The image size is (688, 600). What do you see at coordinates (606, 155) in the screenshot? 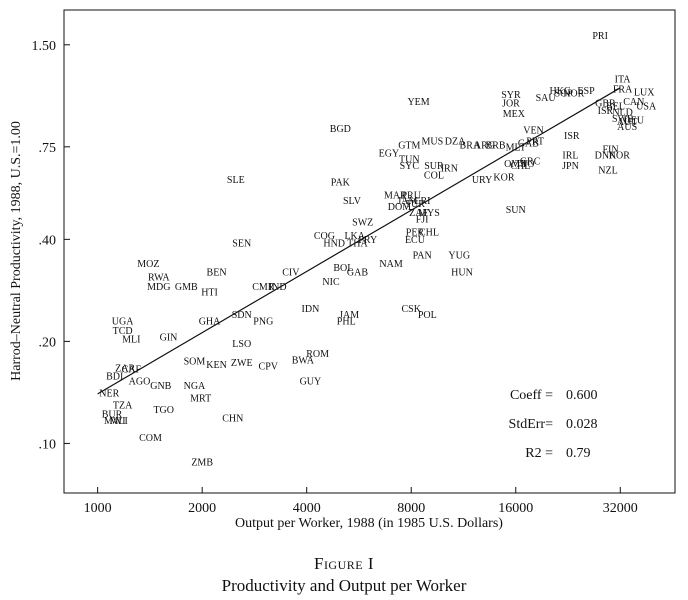
I see `data-point-label: DNK` at bounding box center [606, 155].